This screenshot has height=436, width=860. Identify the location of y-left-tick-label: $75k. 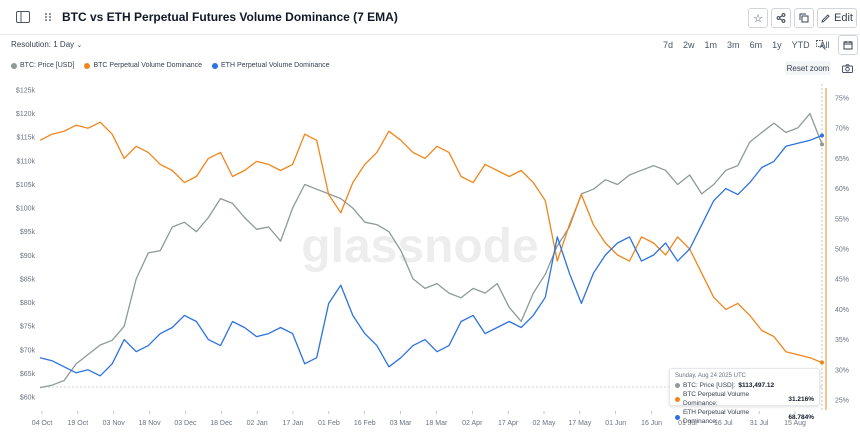
(28, 327).